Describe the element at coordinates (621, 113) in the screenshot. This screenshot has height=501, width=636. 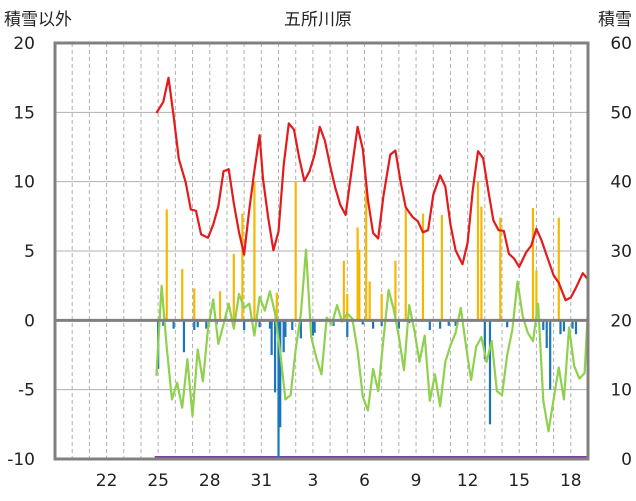
I see `y-right-tick-label: 50` at that location.